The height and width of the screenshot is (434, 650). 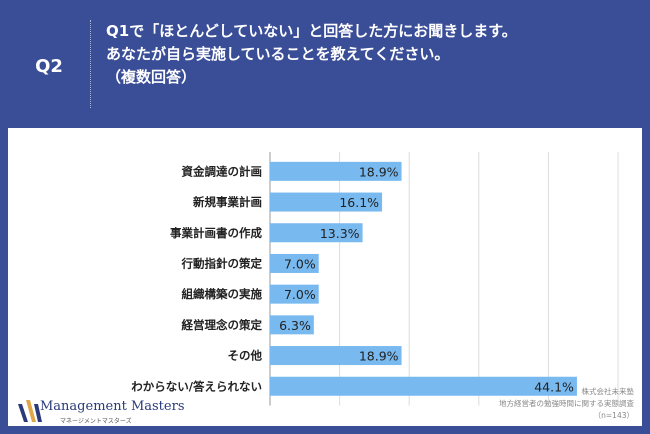 What do you see at coordinates (96, 421) in the screenshot?
I see `logo-subtitle: マネージメントマスターズ` at bounding box center [96, 421].